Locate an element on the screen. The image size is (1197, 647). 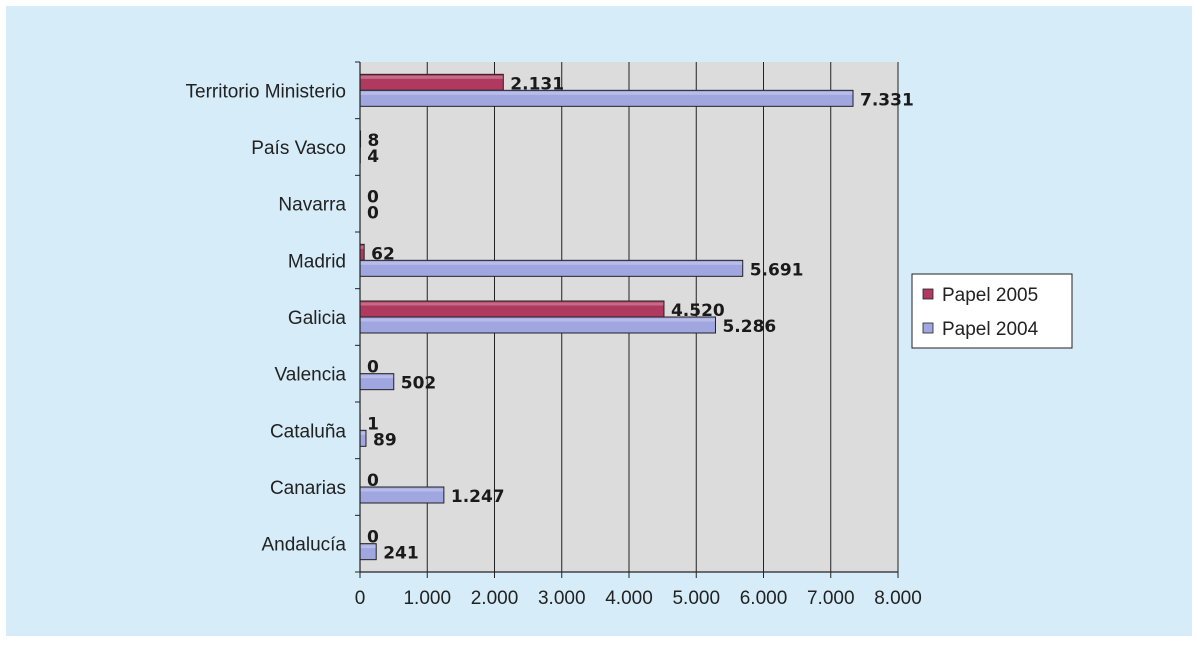
legend-swatch-papel-2004 is located at coordinates (928, 328).